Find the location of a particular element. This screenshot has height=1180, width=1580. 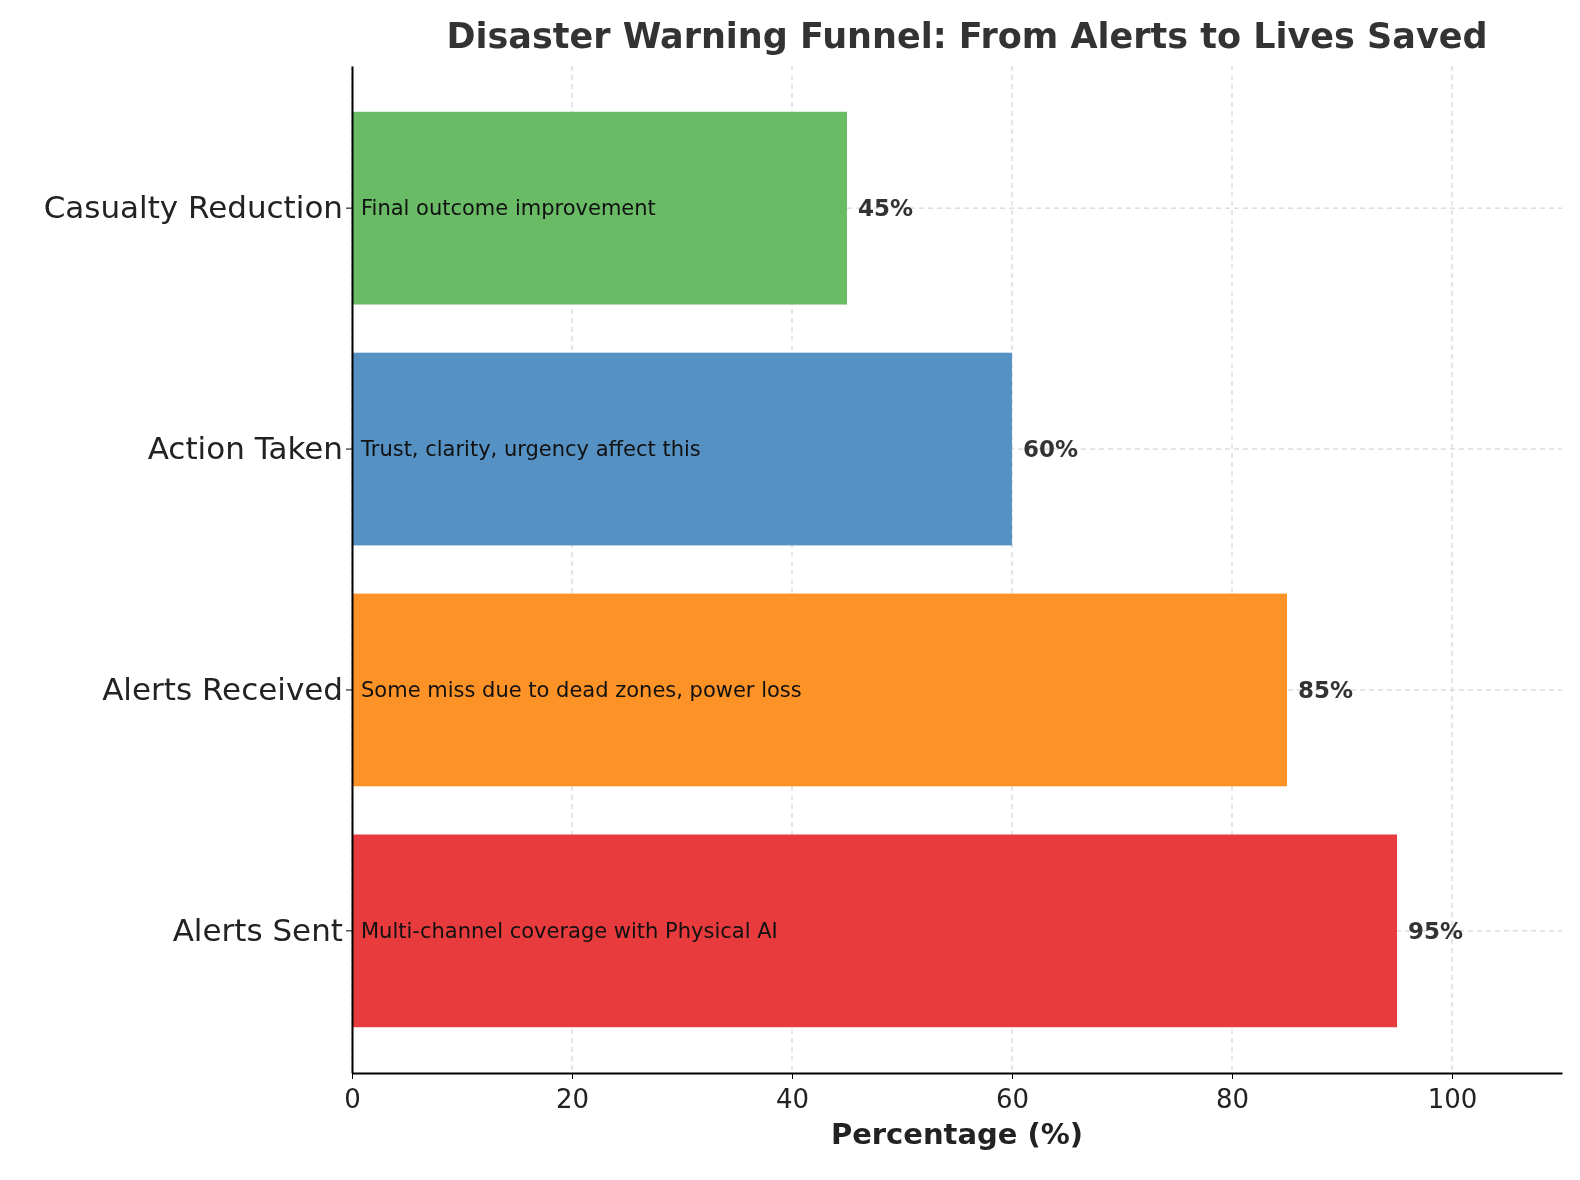

x-tick-label: 20 is located at coordinates (572, 1099).